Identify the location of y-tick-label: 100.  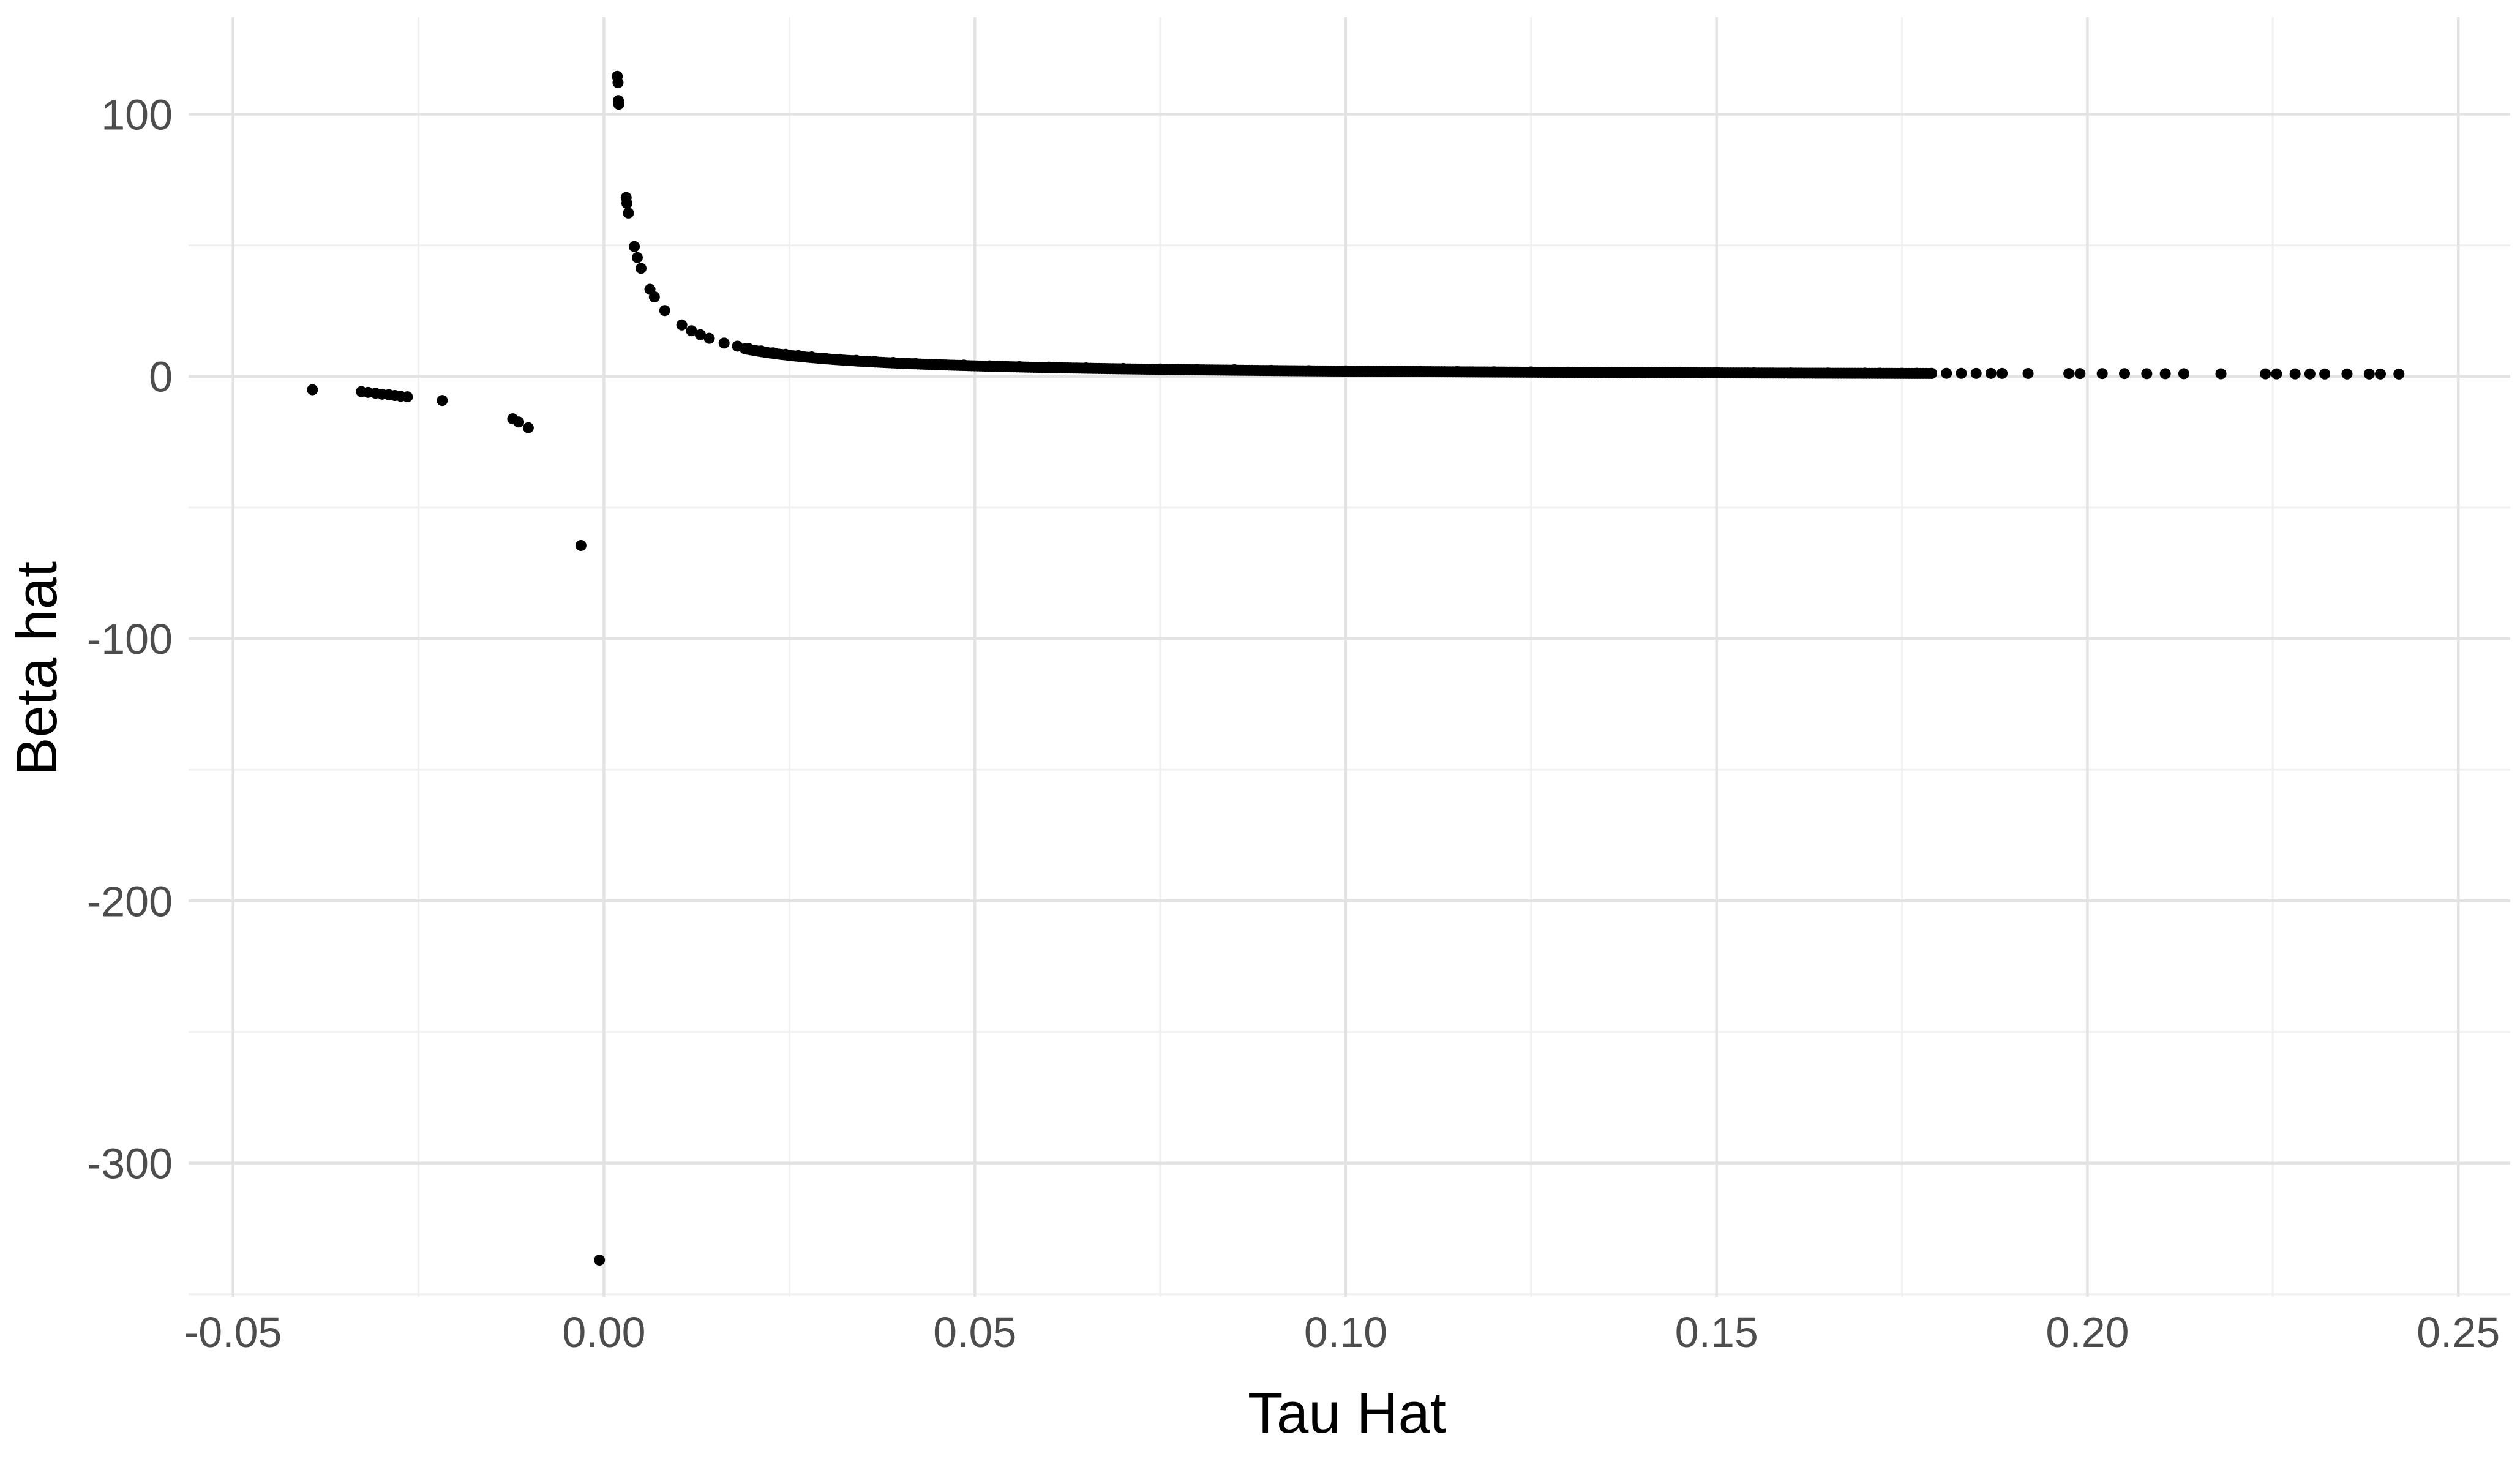
(137, 114).